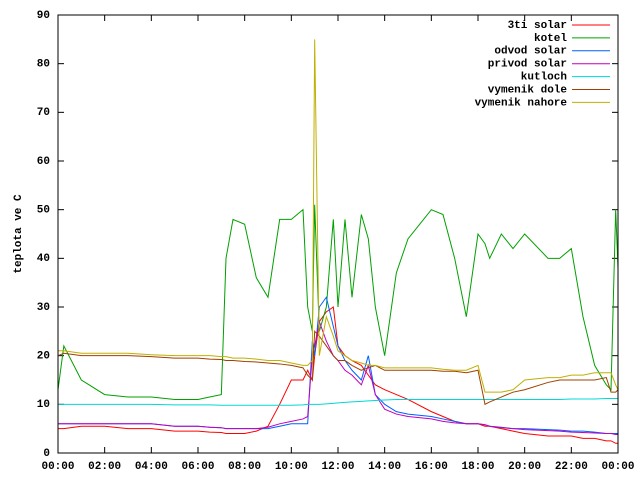 The image size is (640, 480). I want to click on legend-label: kutloch, so click(544, 78).